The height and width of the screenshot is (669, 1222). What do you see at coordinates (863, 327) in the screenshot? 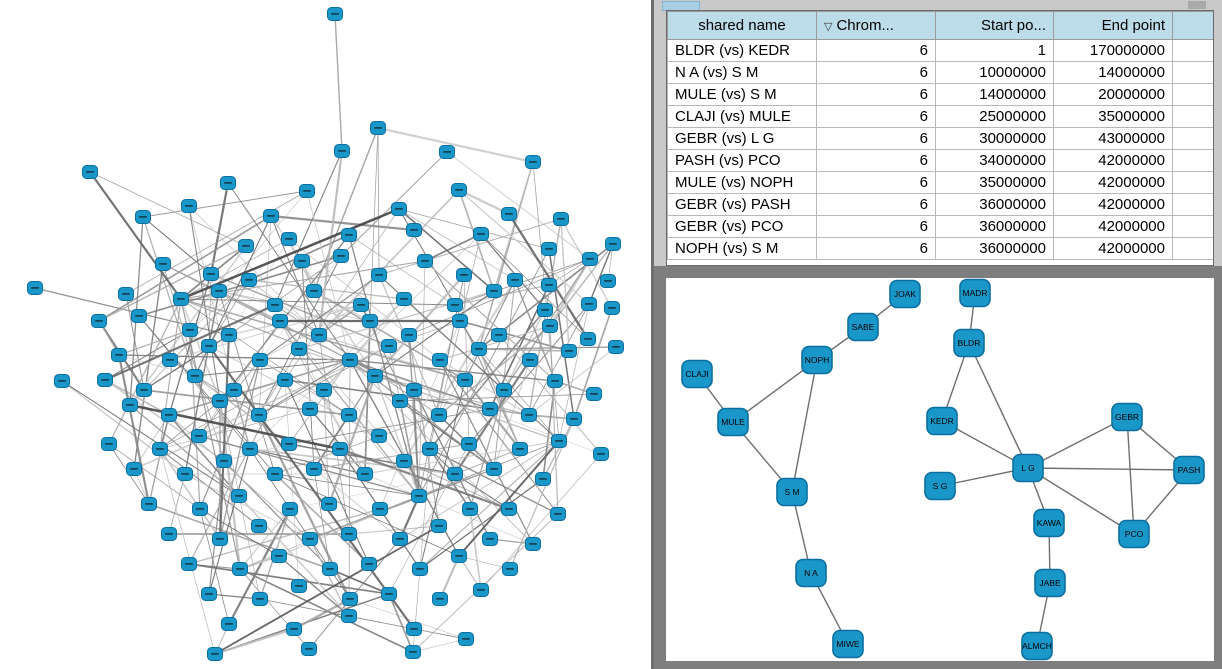
I see `graph-node-SABE: SABE` at bounding box center [863, 327].